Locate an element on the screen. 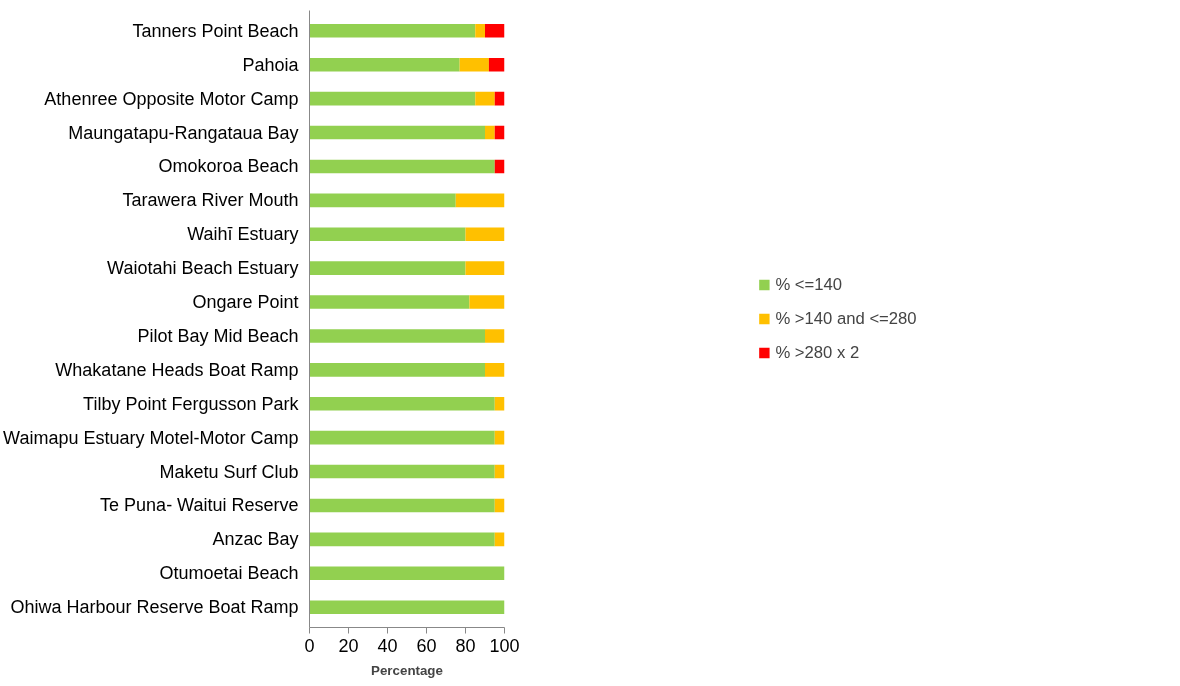  legend-label: % >280 x 2 is located at coordinates (817, 352).